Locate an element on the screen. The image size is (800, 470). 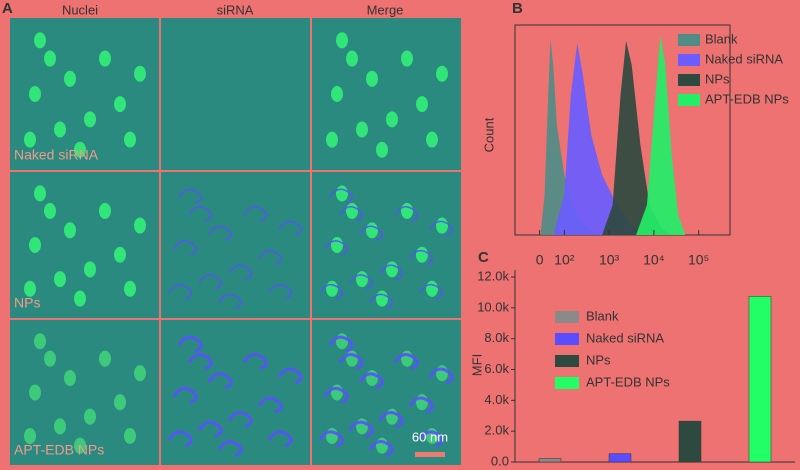
panel-label: B is located at coordinates (517, 8).